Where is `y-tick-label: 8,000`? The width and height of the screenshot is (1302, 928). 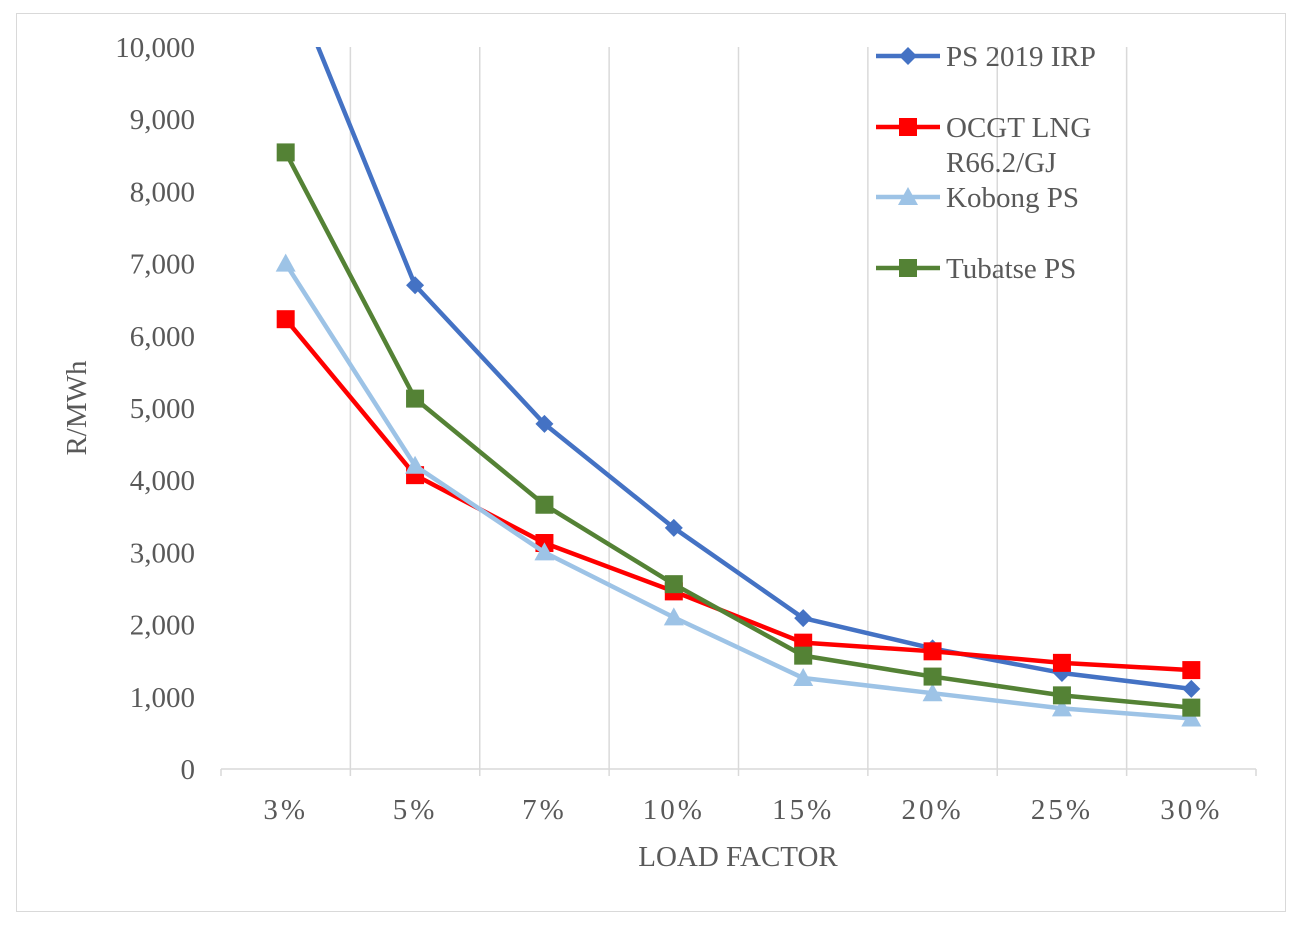
y-tick-label: 8,000 is located at coordinates (162, 192).